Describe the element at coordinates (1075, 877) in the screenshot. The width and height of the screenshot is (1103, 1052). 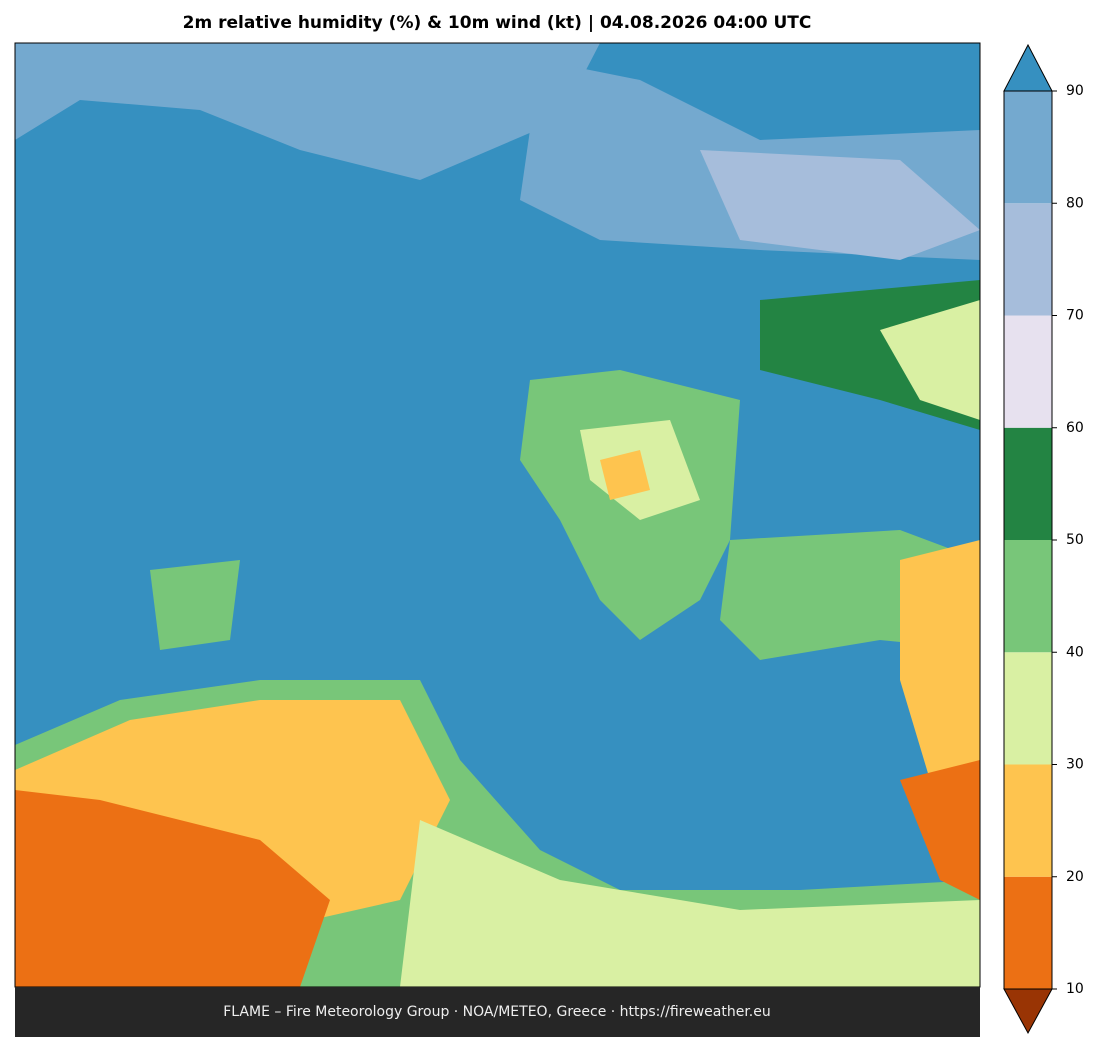
I see `colorbar-tick-label: 20` at that location.